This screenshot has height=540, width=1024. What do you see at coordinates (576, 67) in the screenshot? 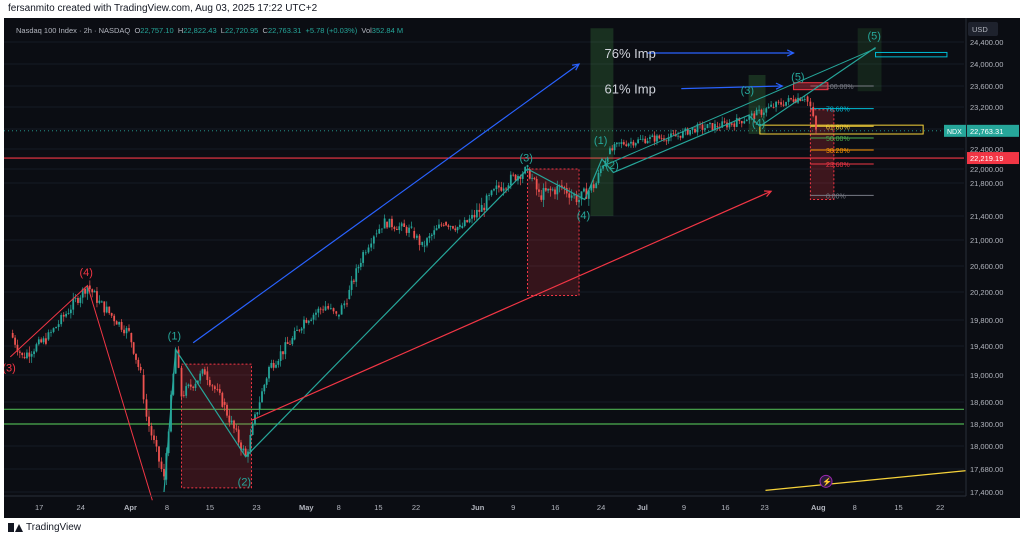
I see `projection-arrow-blue-head` at bounding box center [576, 67].